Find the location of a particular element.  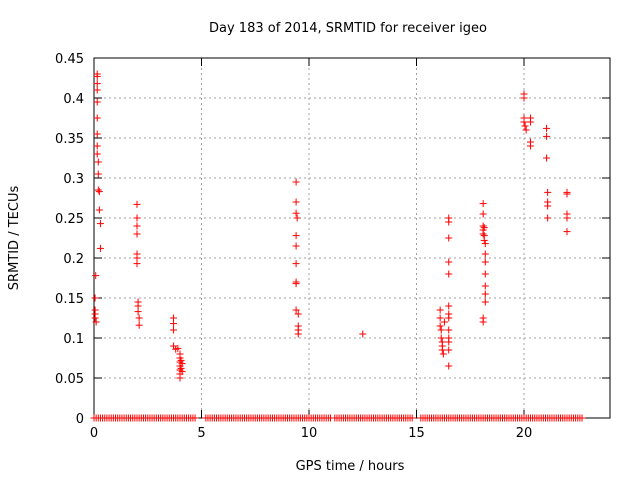

x-tick-label: 5 is located at coordinates (201, 433).